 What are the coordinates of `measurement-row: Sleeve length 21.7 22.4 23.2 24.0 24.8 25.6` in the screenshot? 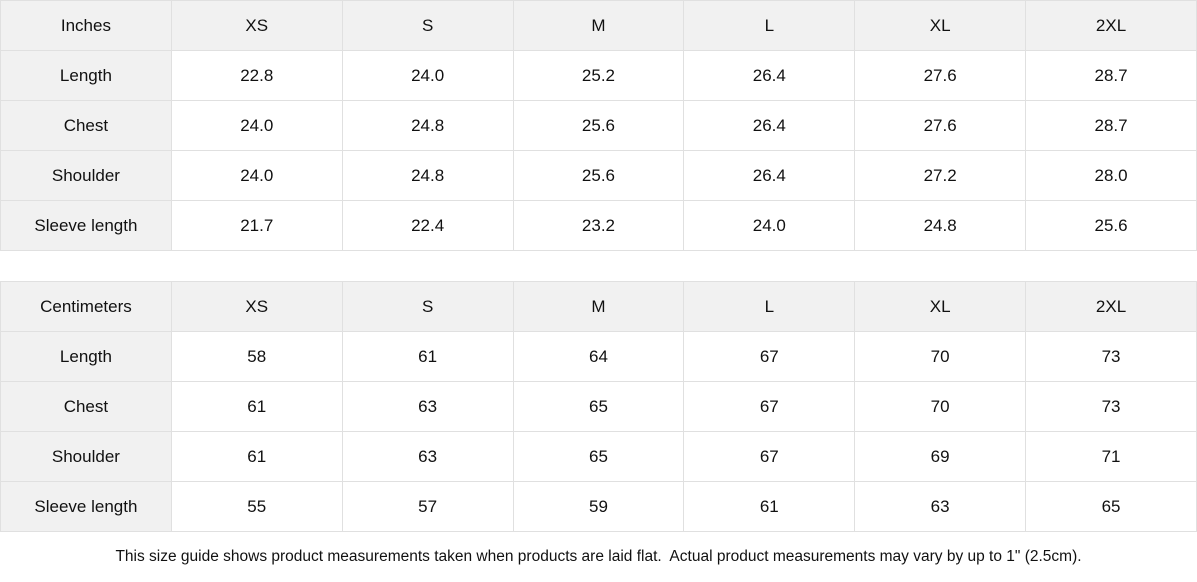 It's located at (598, 225).